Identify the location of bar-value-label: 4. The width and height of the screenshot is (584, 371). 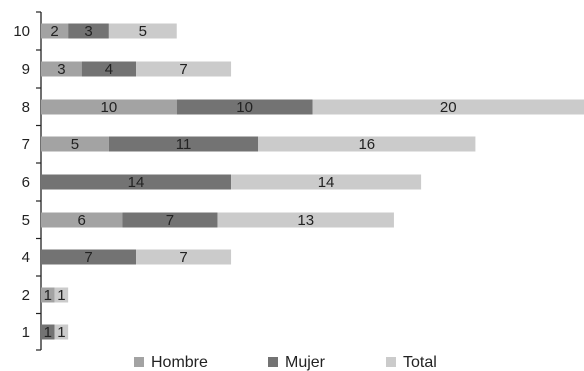
(109, 69).